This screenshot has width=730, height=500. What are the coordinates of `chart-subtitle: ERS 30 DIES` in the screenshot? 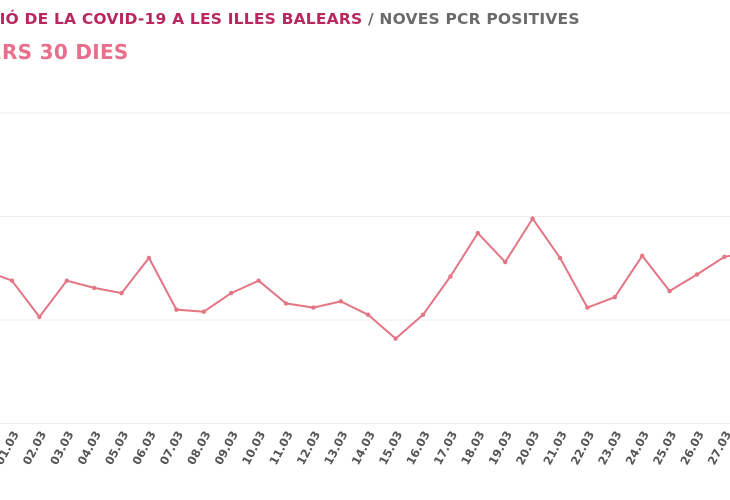 It's located at (64, 52).